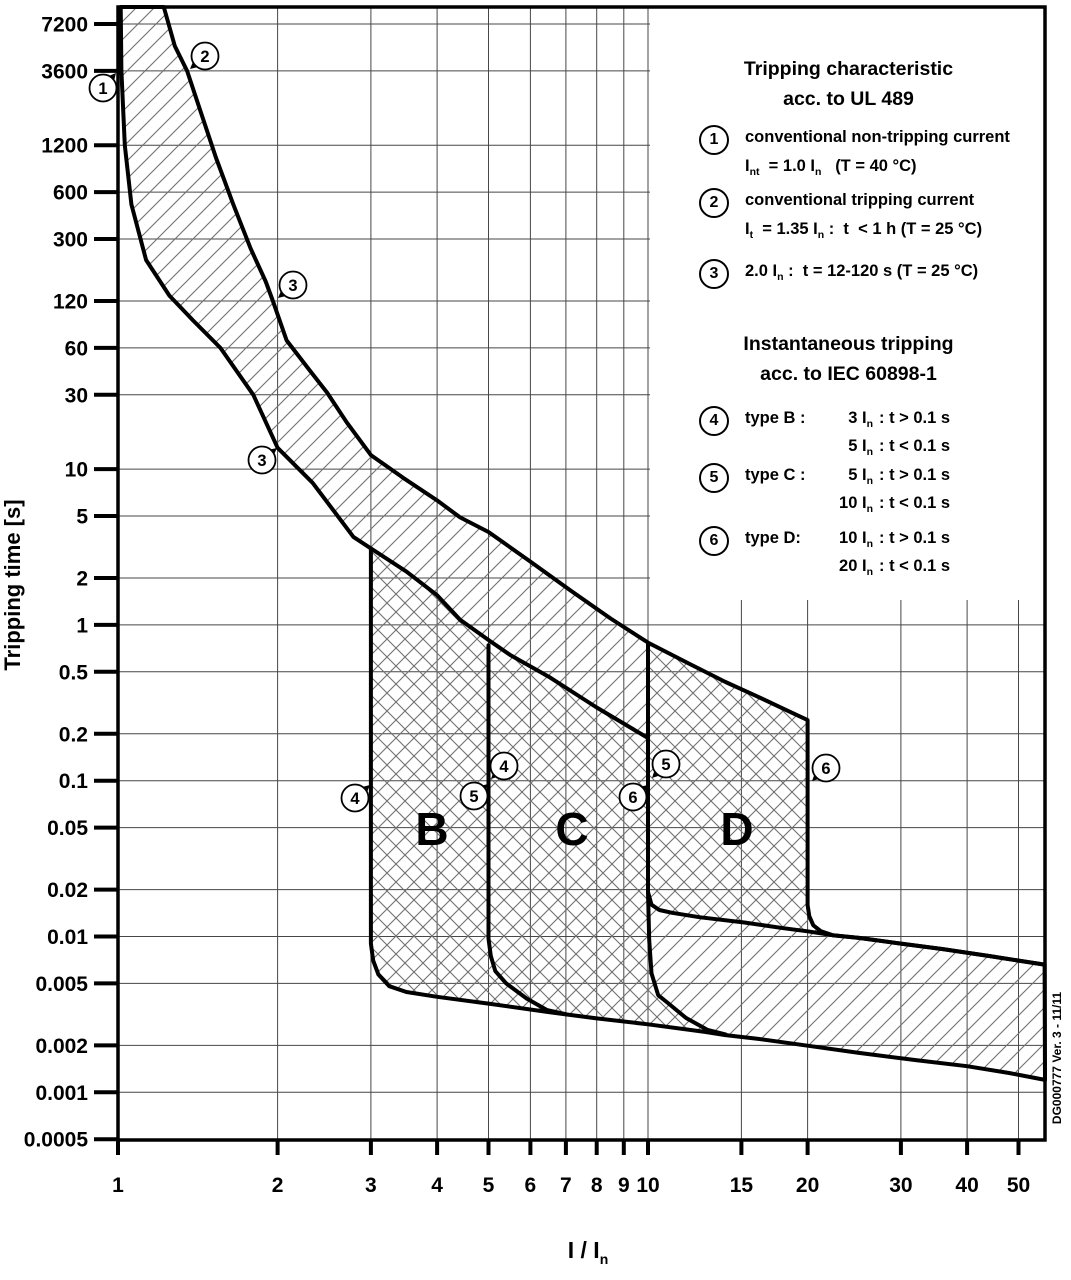 The image size is (1071, 1280). Describe the element at coordinates (714, 203) in the screenshot. I see `legend-number-2-icon: 2` at that location.